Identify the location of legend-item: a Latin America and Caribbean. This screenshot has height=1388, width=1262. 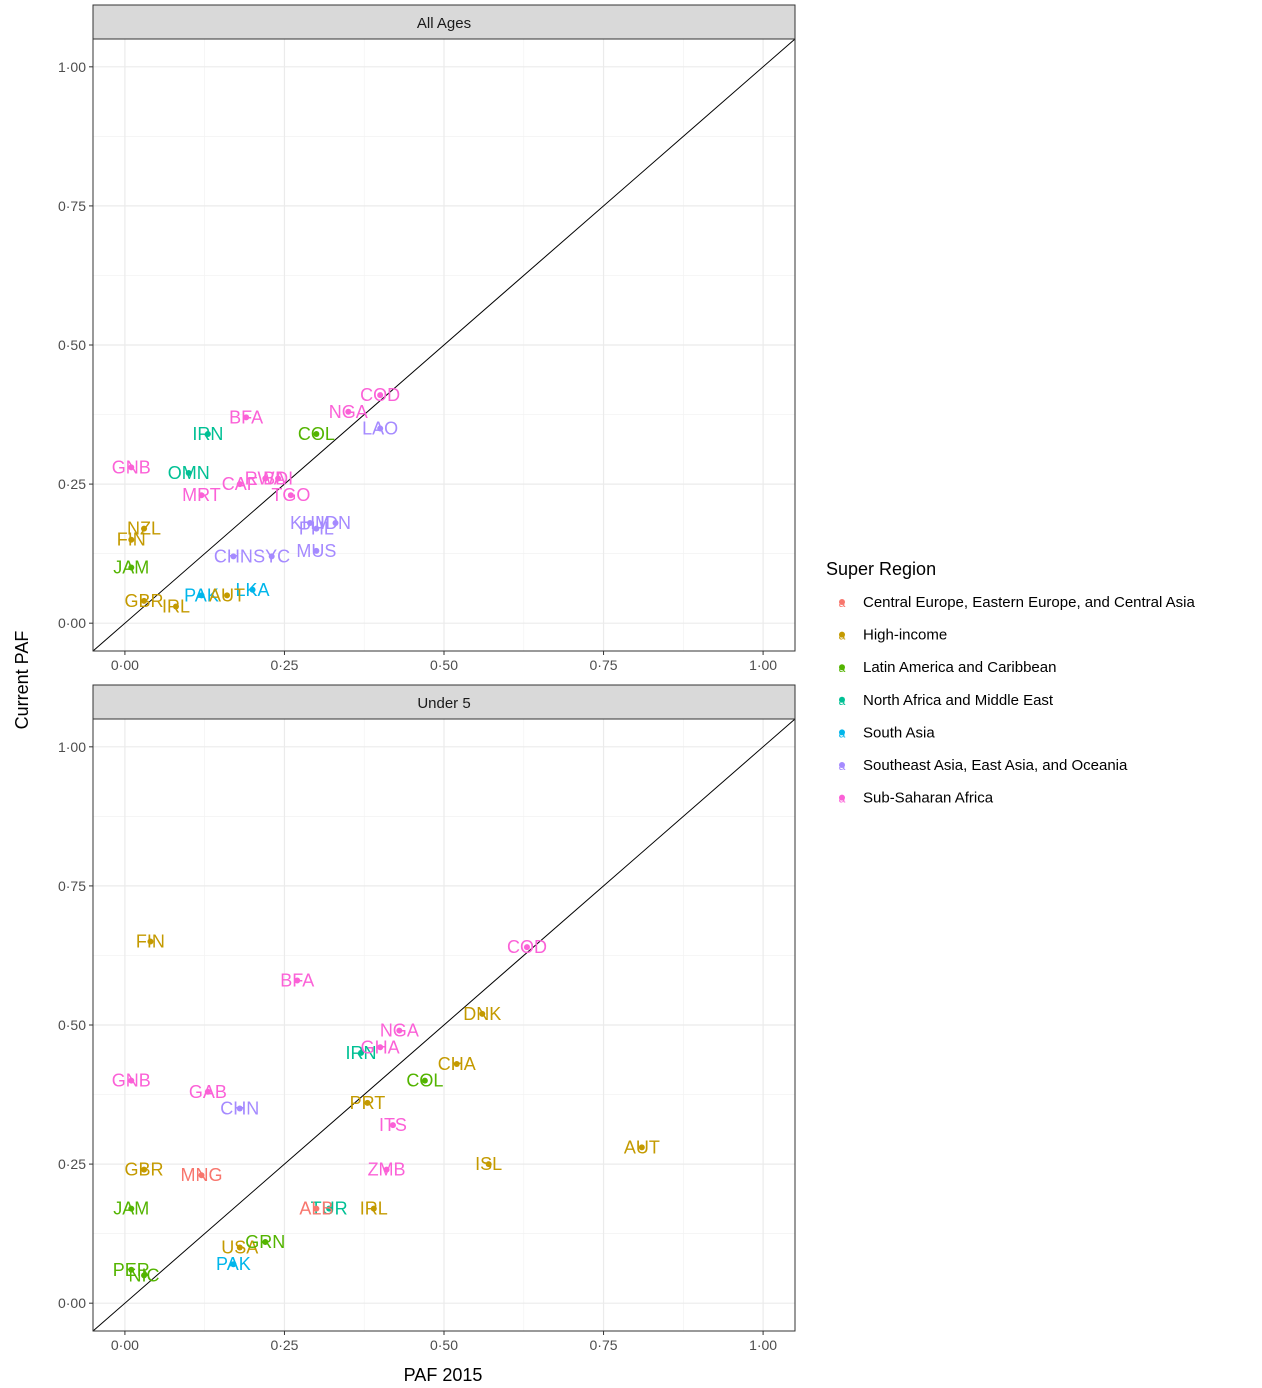
(948, 667).